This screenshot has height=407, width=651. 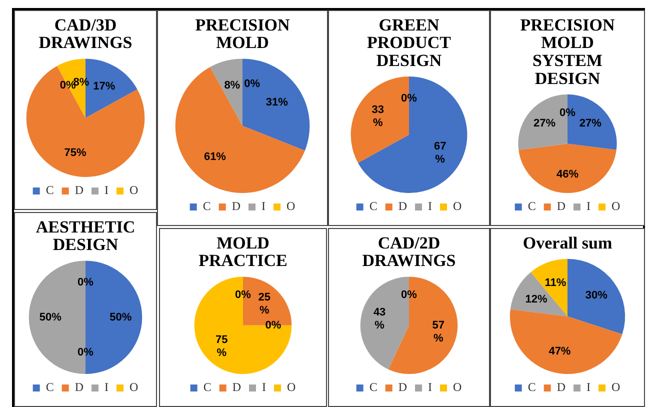 What do you see at coordinates (222, 347) in the screenshot?
I see `data-label: 75 %` at bounding box center [222, 347].